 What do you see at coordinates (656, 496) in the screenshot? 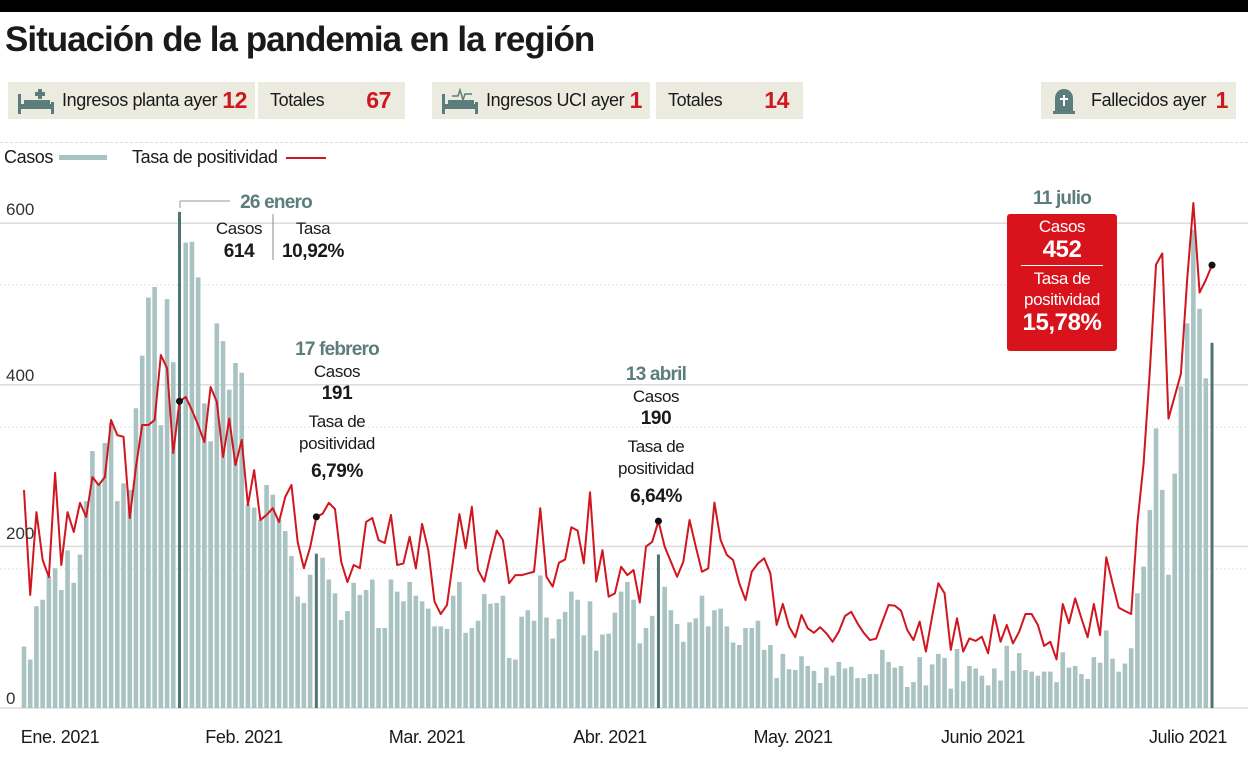
I see `annotation-value: 6,64%` at bounding box center [656, 496].